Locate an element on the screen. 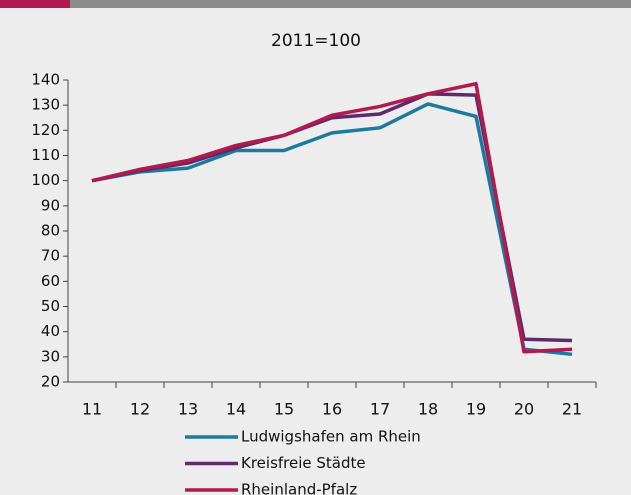 This screenshot has height=495, width=631. x-tick-label: 12 is located at coordinates (140, 409).